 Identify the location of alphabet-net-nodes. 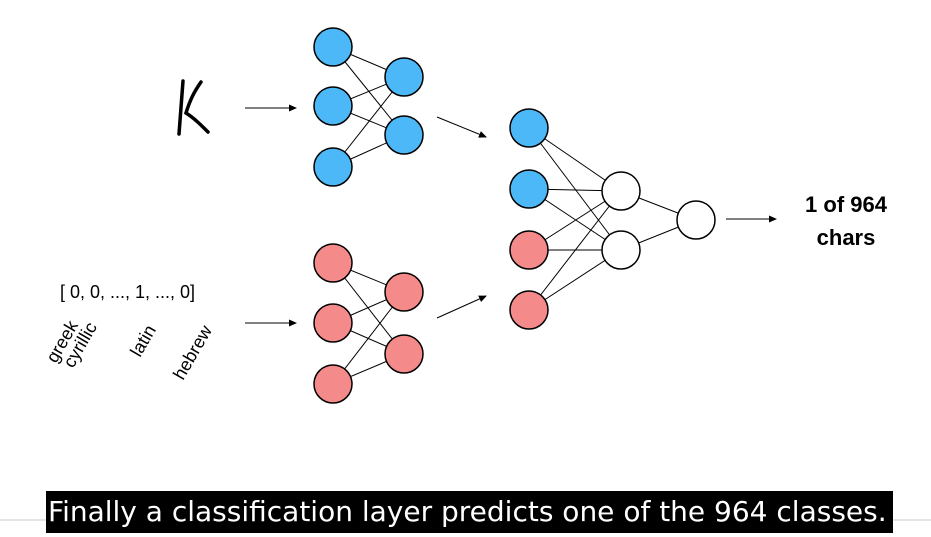
(368, 323).